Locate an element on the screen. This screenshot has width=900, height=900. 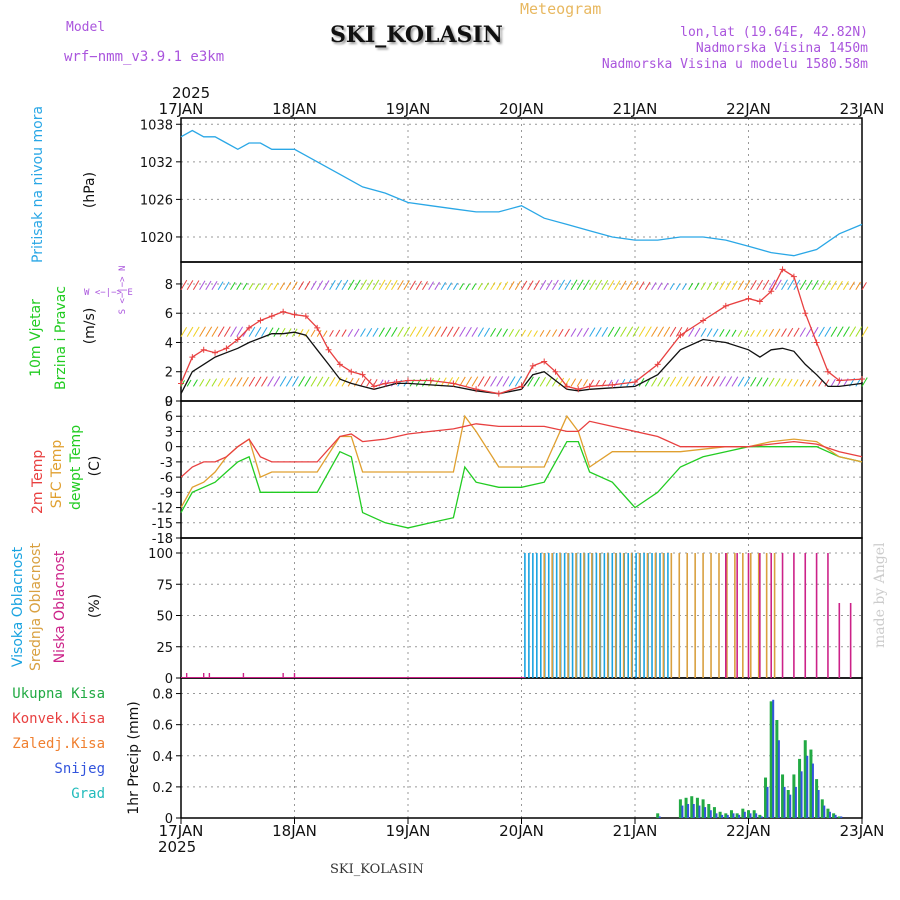
wind-speed-line is located at coordinates (521, 331).